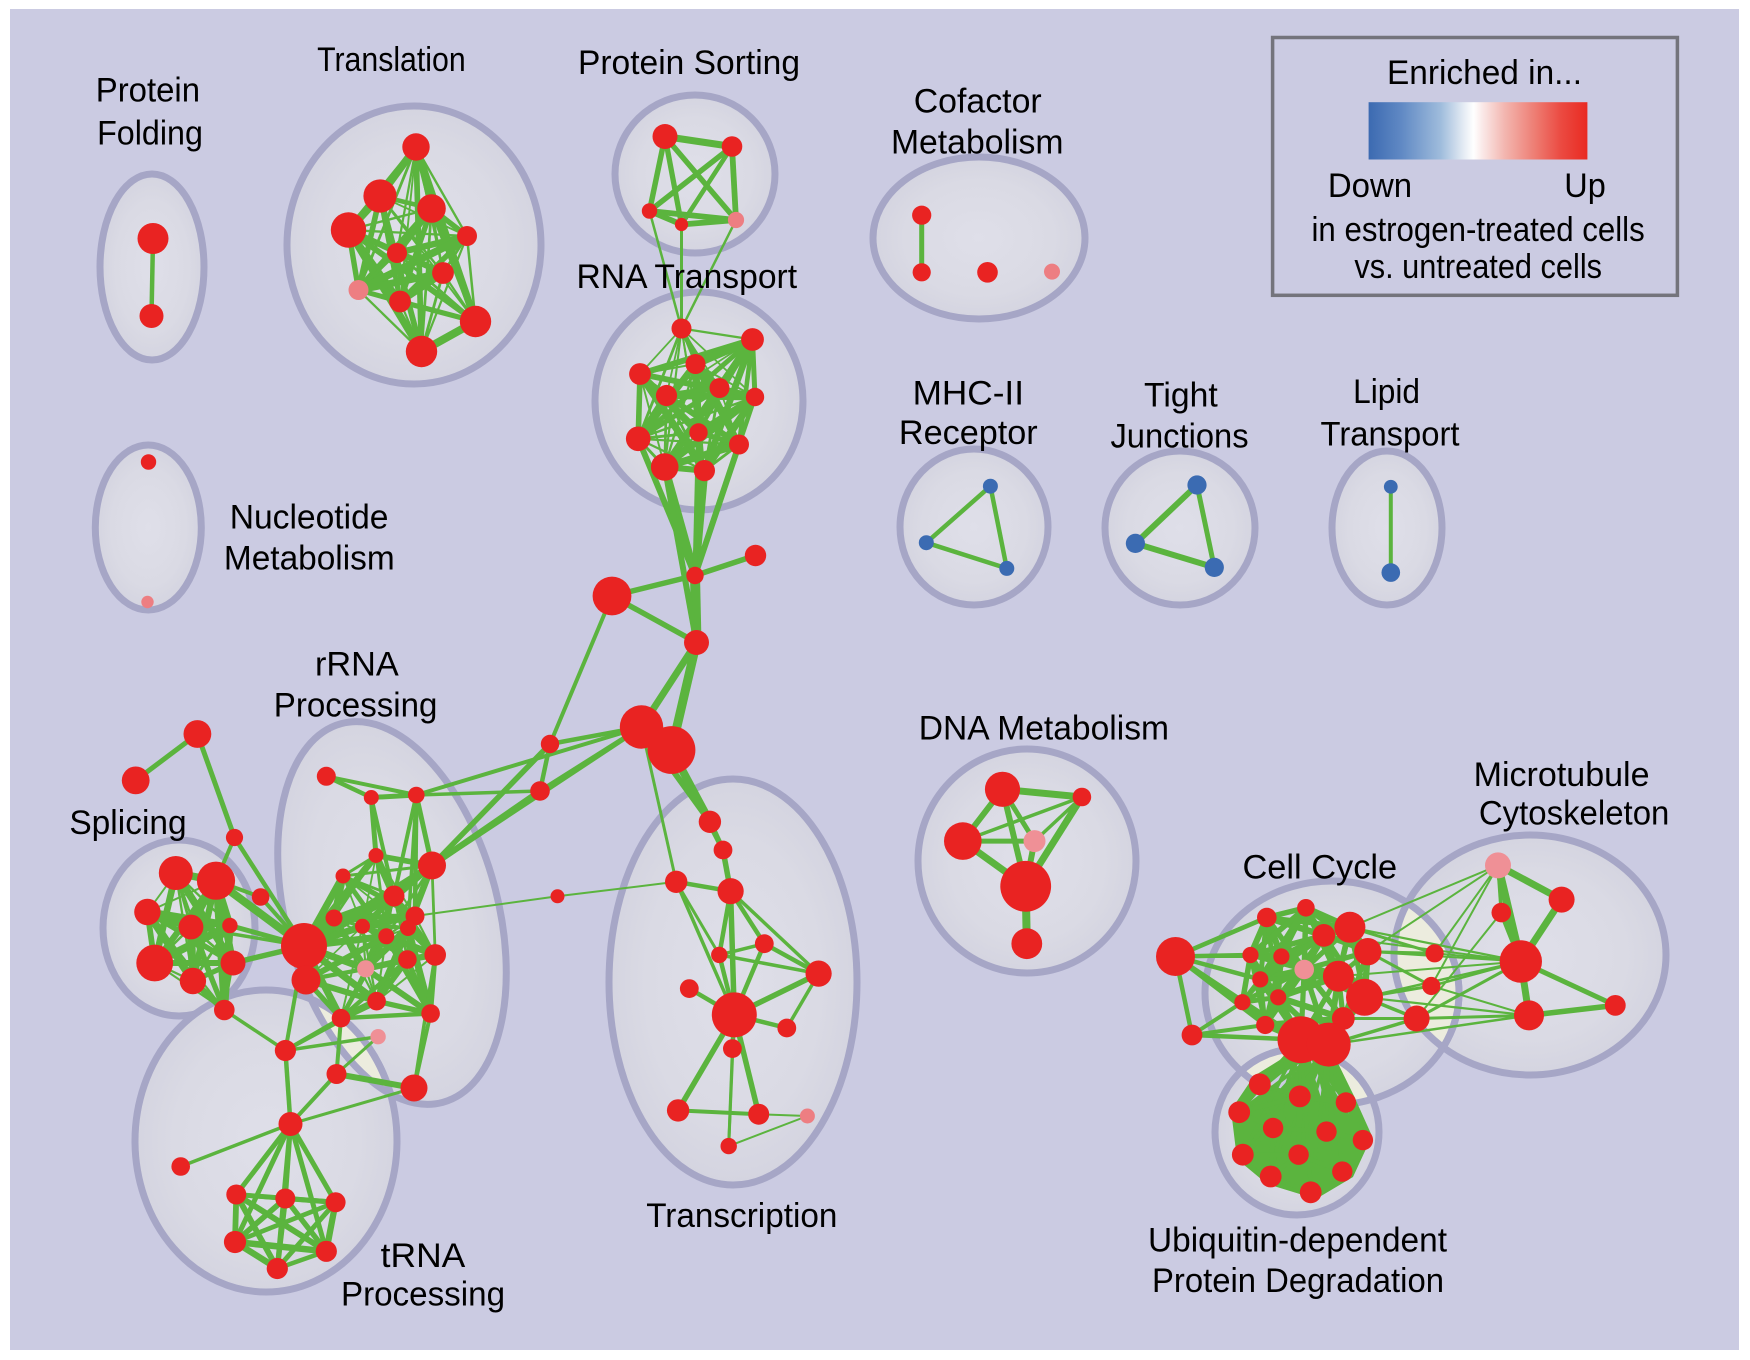  Describe the element at coordinates (150, 134) in the screenshot. I see `svg-text: Folding` at that location.